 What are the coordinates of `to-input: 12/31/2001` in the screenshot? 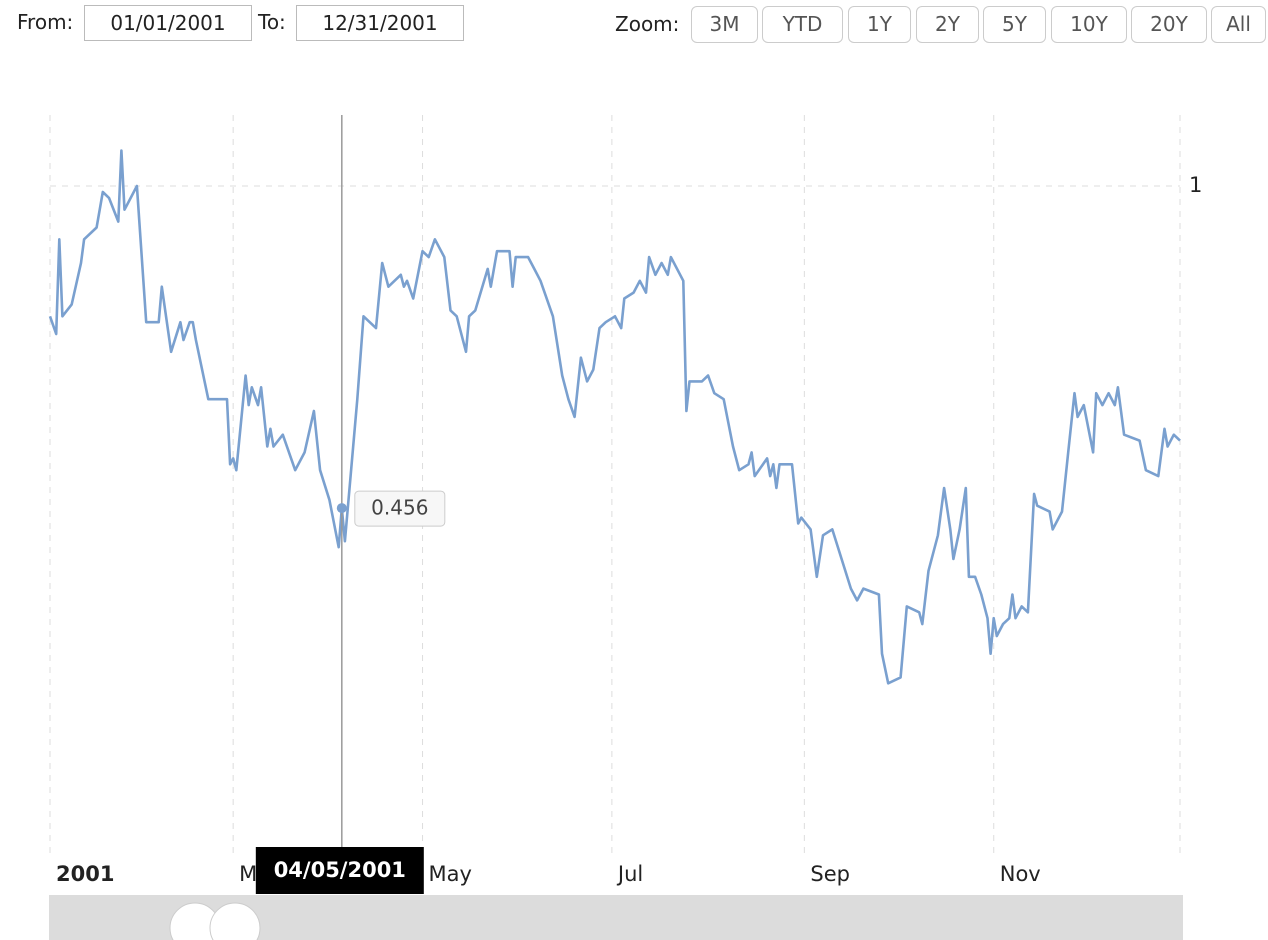 It's located at (380, 23).